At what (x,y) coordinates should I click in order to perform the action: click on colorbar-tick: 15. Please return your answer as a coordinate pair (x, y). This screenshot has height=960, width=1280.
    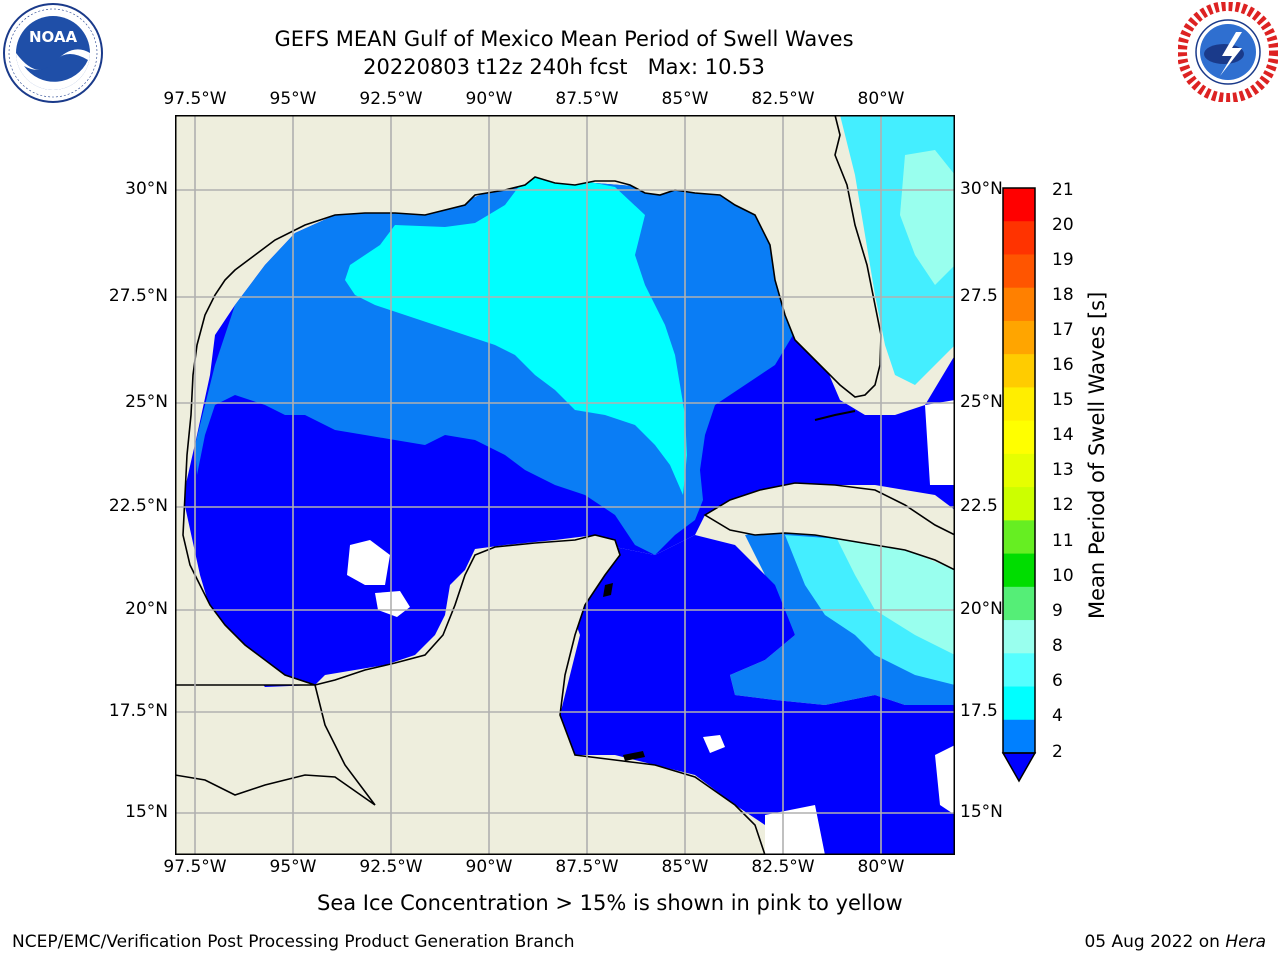
    Looking at the image, I should click on (1063, 400).